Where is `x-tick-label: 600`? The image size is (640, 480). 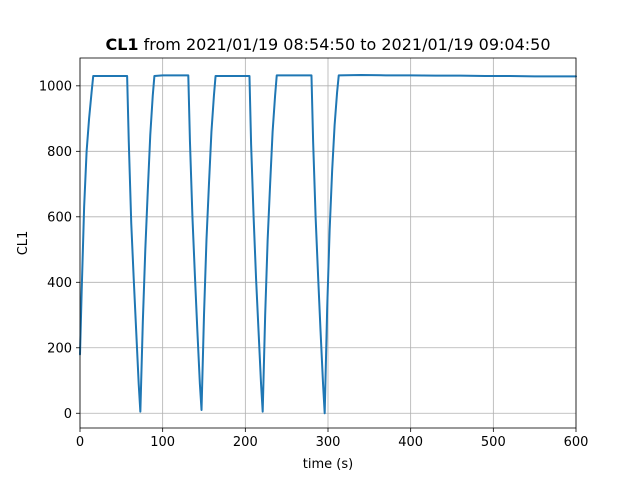 x-tick-label: 600 is located at coordinates (576, 442).